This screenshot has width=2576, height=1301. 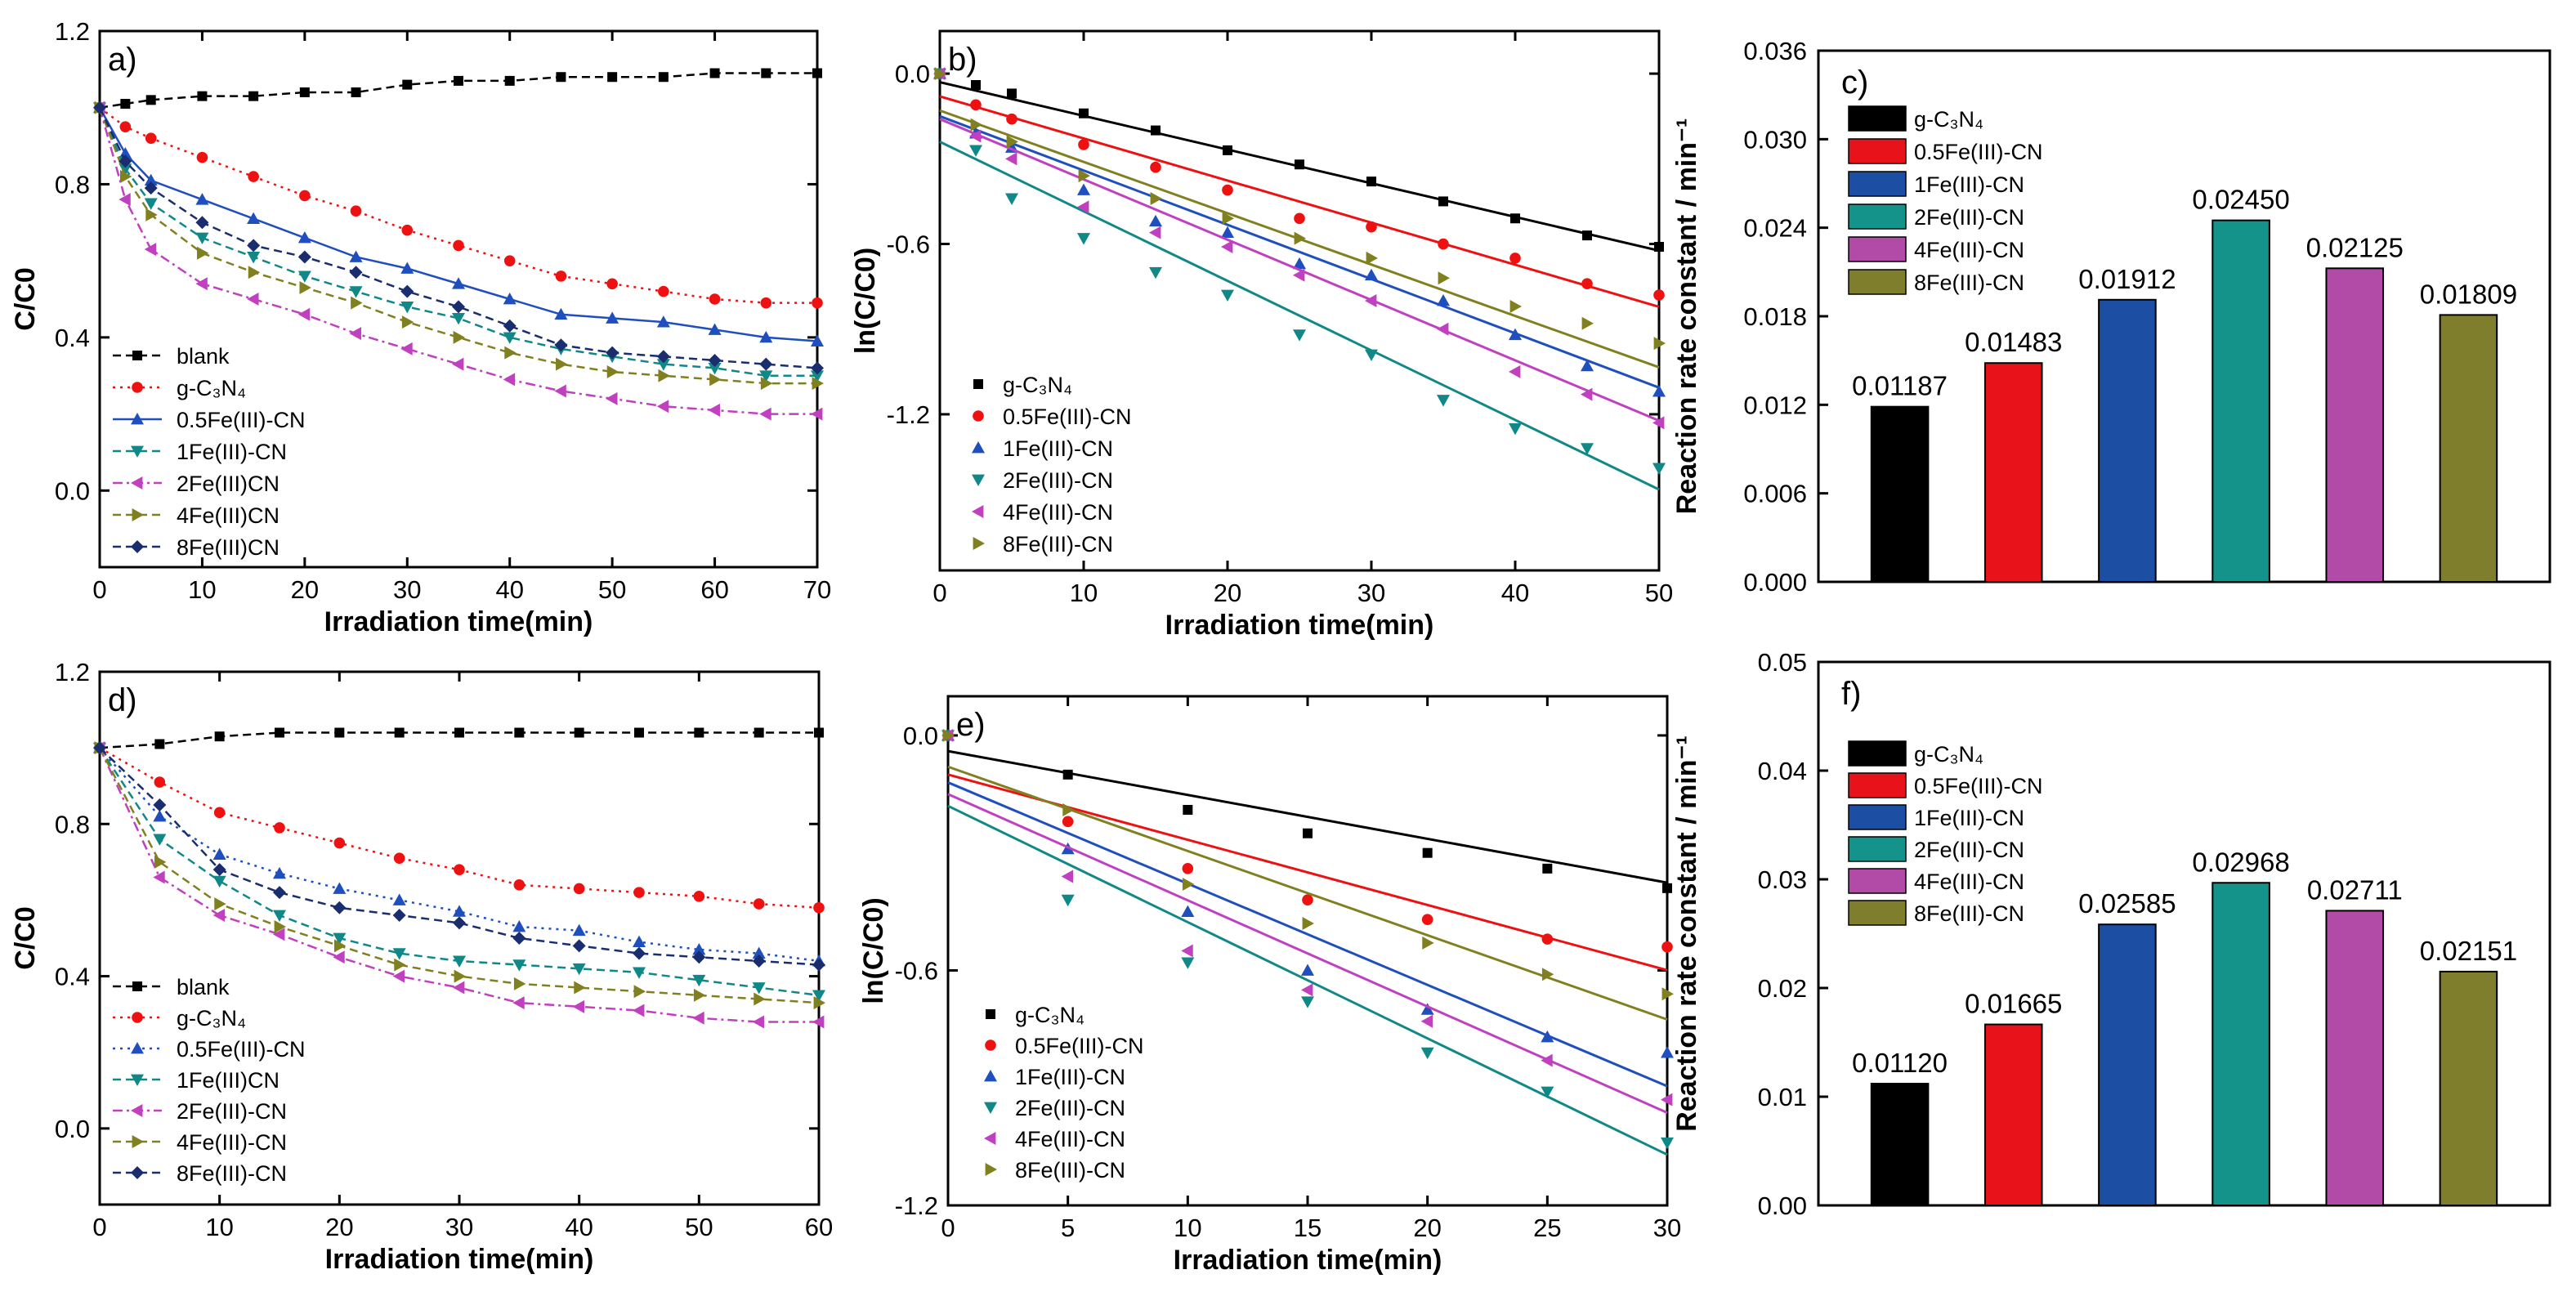 What do you see at coordinates (978, 511) in the screenshot?
I see `panel-b-legend-marker` at bounding box center [978, 511].